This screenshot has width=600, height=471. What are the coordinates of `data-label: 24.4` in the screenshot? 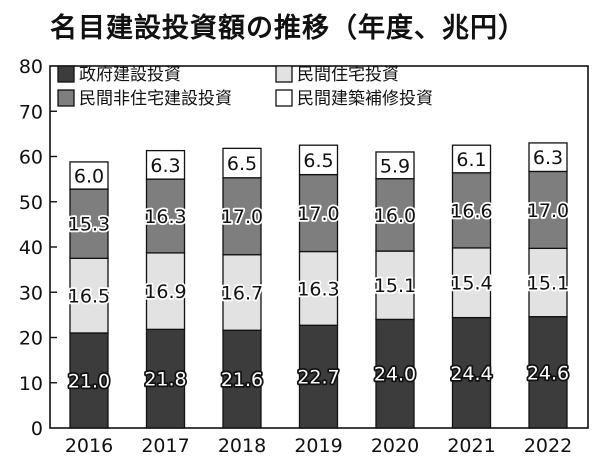 It's located at (471, 374).